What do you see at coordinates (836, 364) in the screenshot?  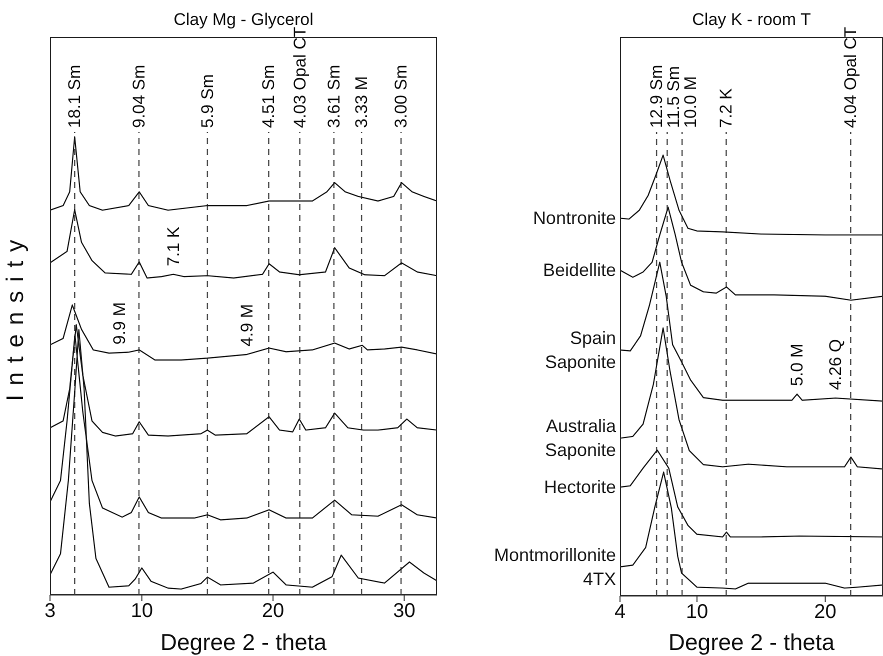 I see `annotation: 4.26 Q` at bounding box center [836, 364].